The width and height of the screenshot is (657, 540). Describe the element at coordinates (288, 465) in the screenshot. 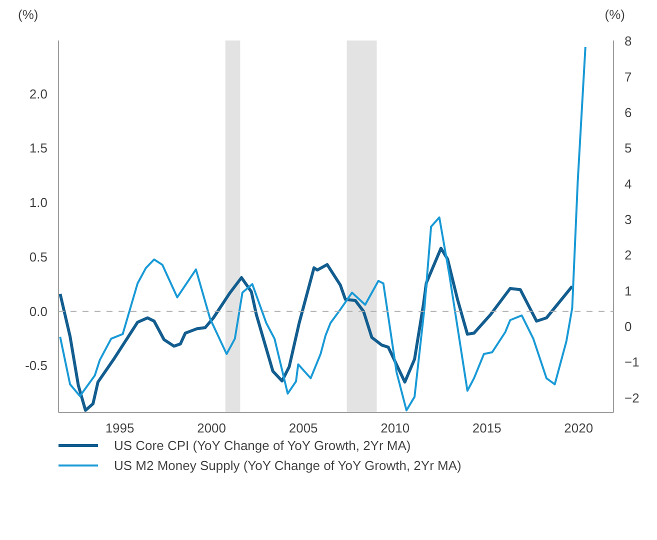

I see `legend-label: US M2 Money Supply (YoY Change of YoY Growth, 2Yr MA)` at that location.